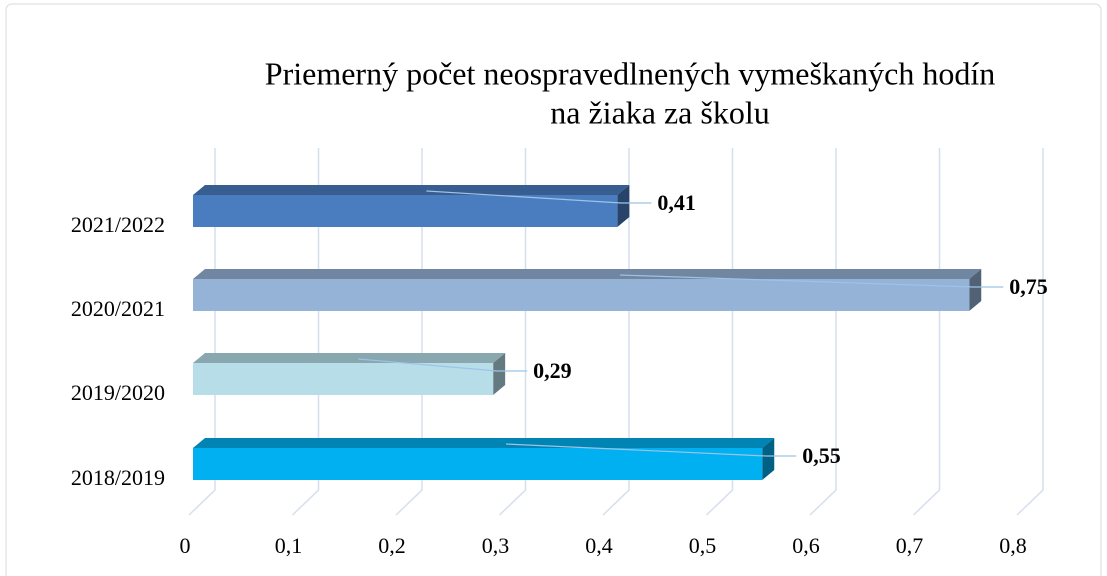  I want to click on x-tick-label: 0,7, so click(910, 545).